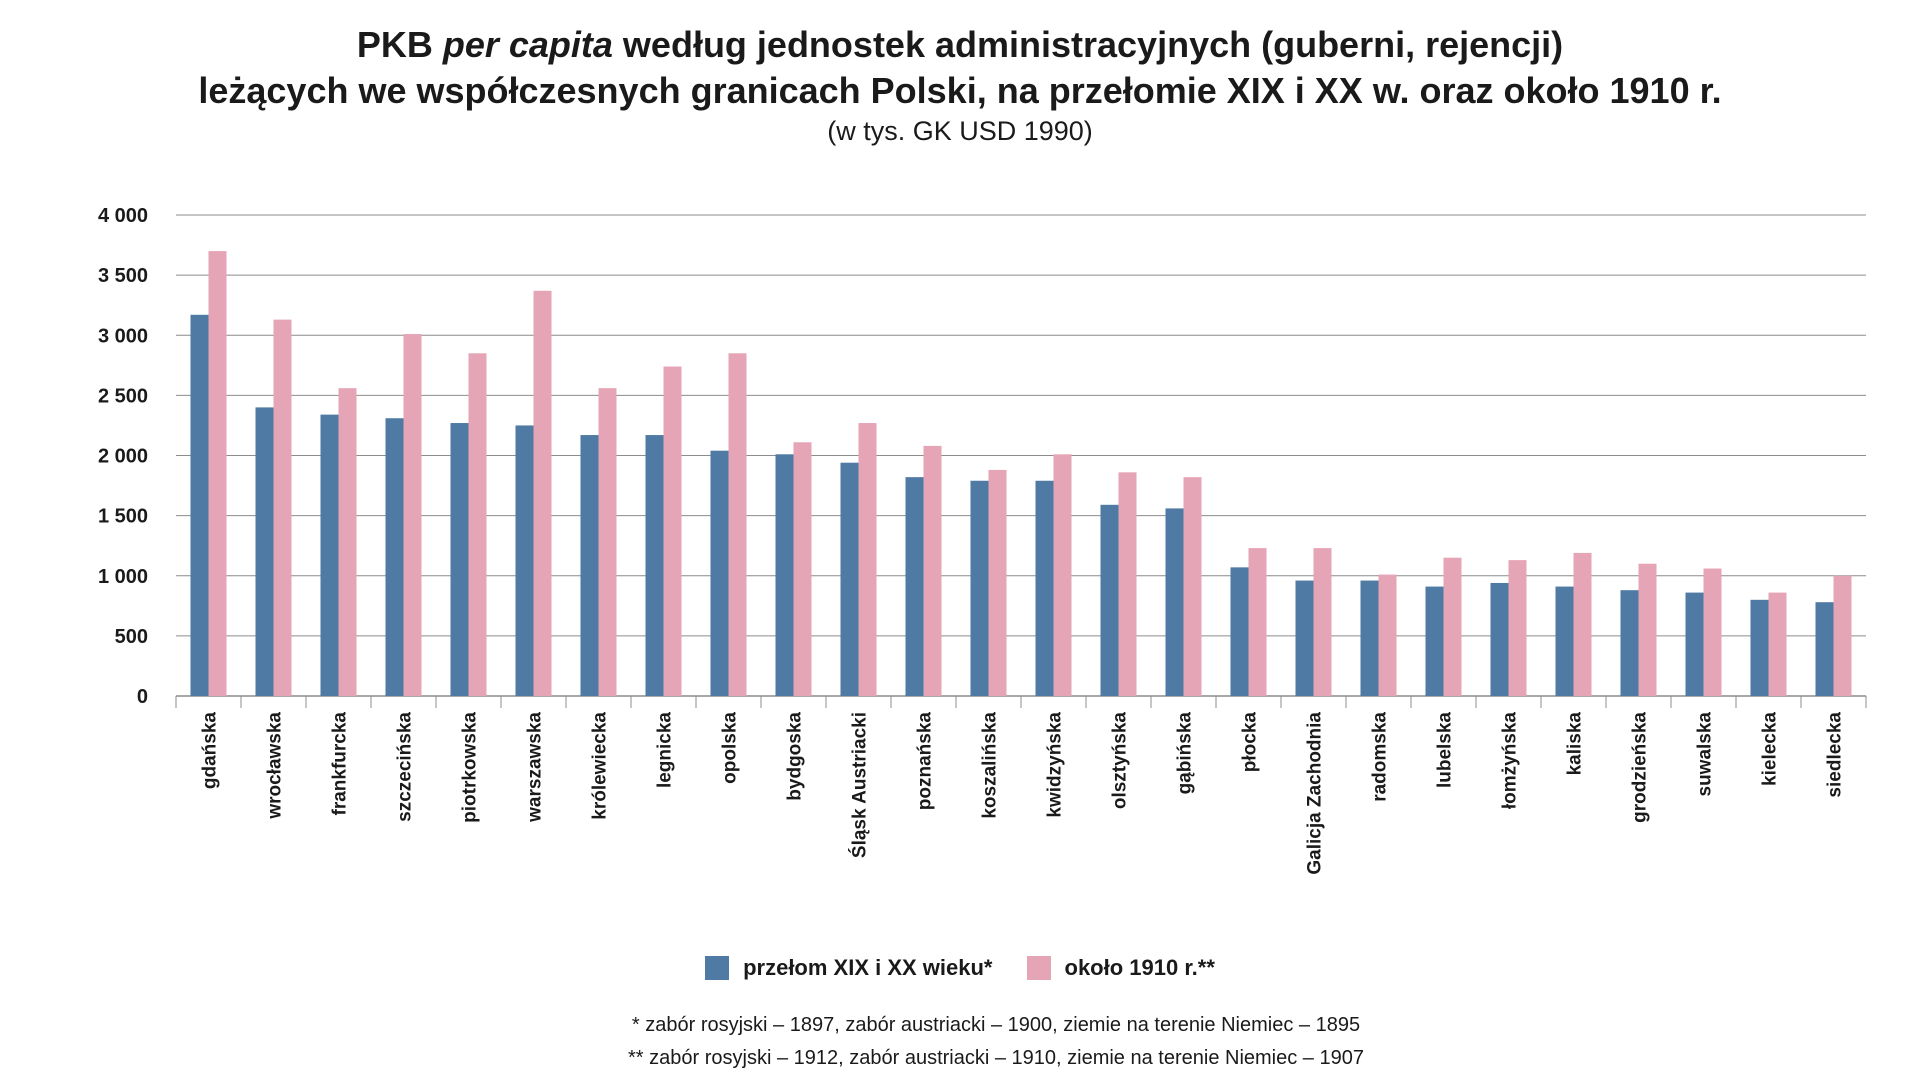  I want to click on x-tick-label: grodzieńska, so click(1640, 767).